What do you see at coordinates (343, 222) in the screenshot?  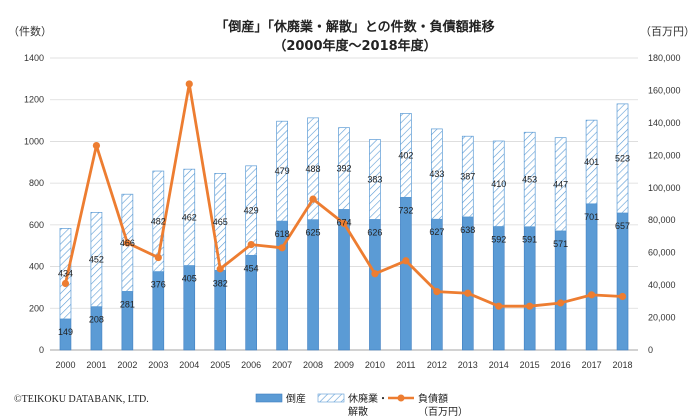 I see `bar-bankruptcy-label: 674` at bounding box center [343, 222].